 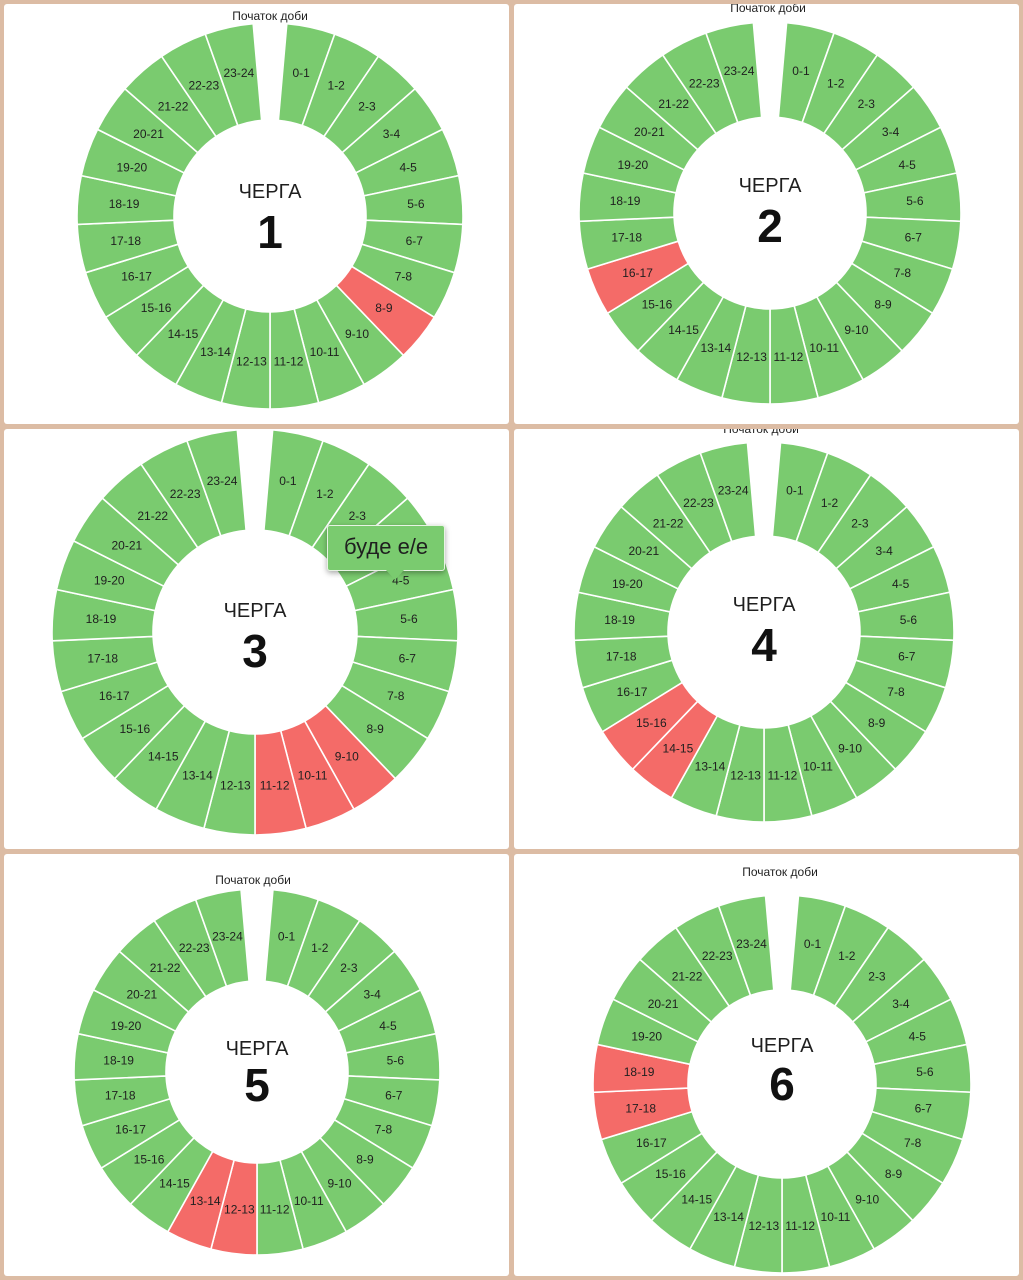 I want to click on hour-label: 10-11, so click(x=309, y=1201).